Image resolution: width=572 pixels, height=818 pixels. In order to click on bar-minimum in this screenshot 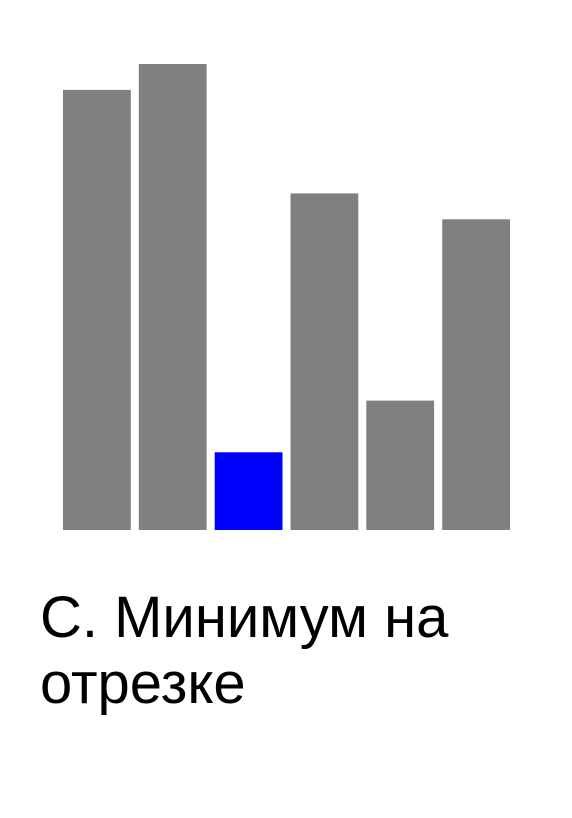, I will do `click(248, 491)`.